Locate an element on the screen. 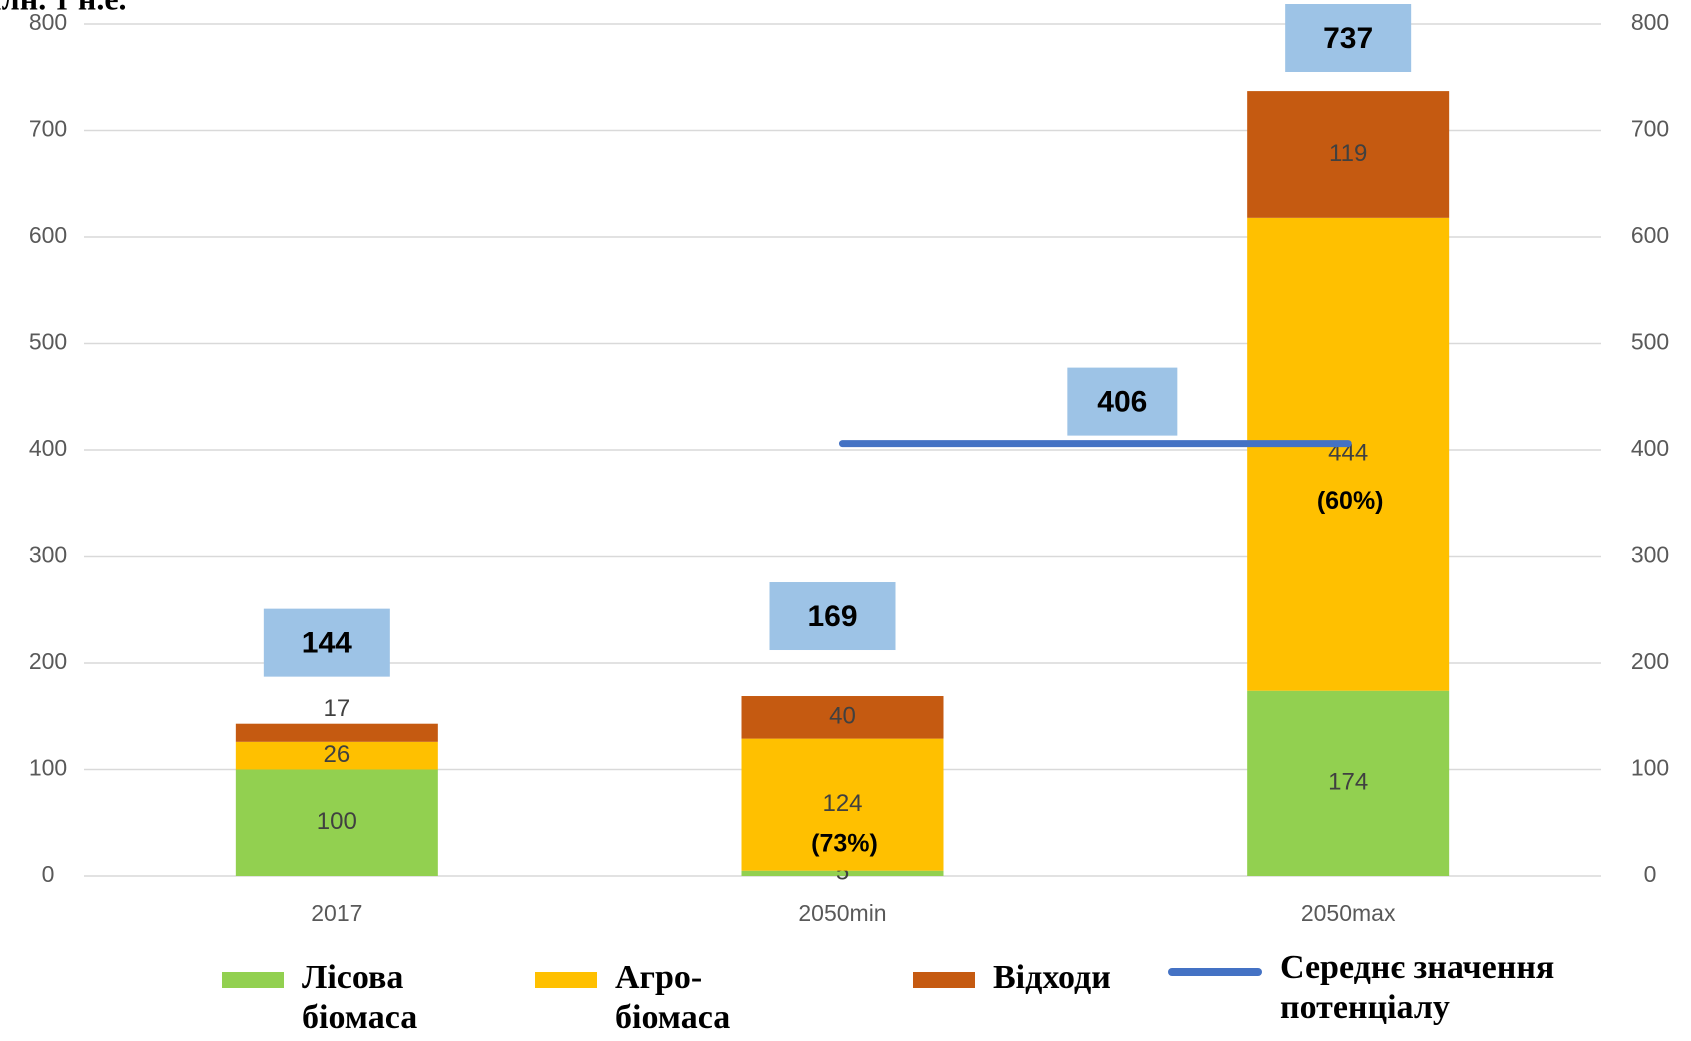 Image resolution: width=1691 pixels, height=1041 pixels. data-label: 26 is located at coordinates (336, 754).